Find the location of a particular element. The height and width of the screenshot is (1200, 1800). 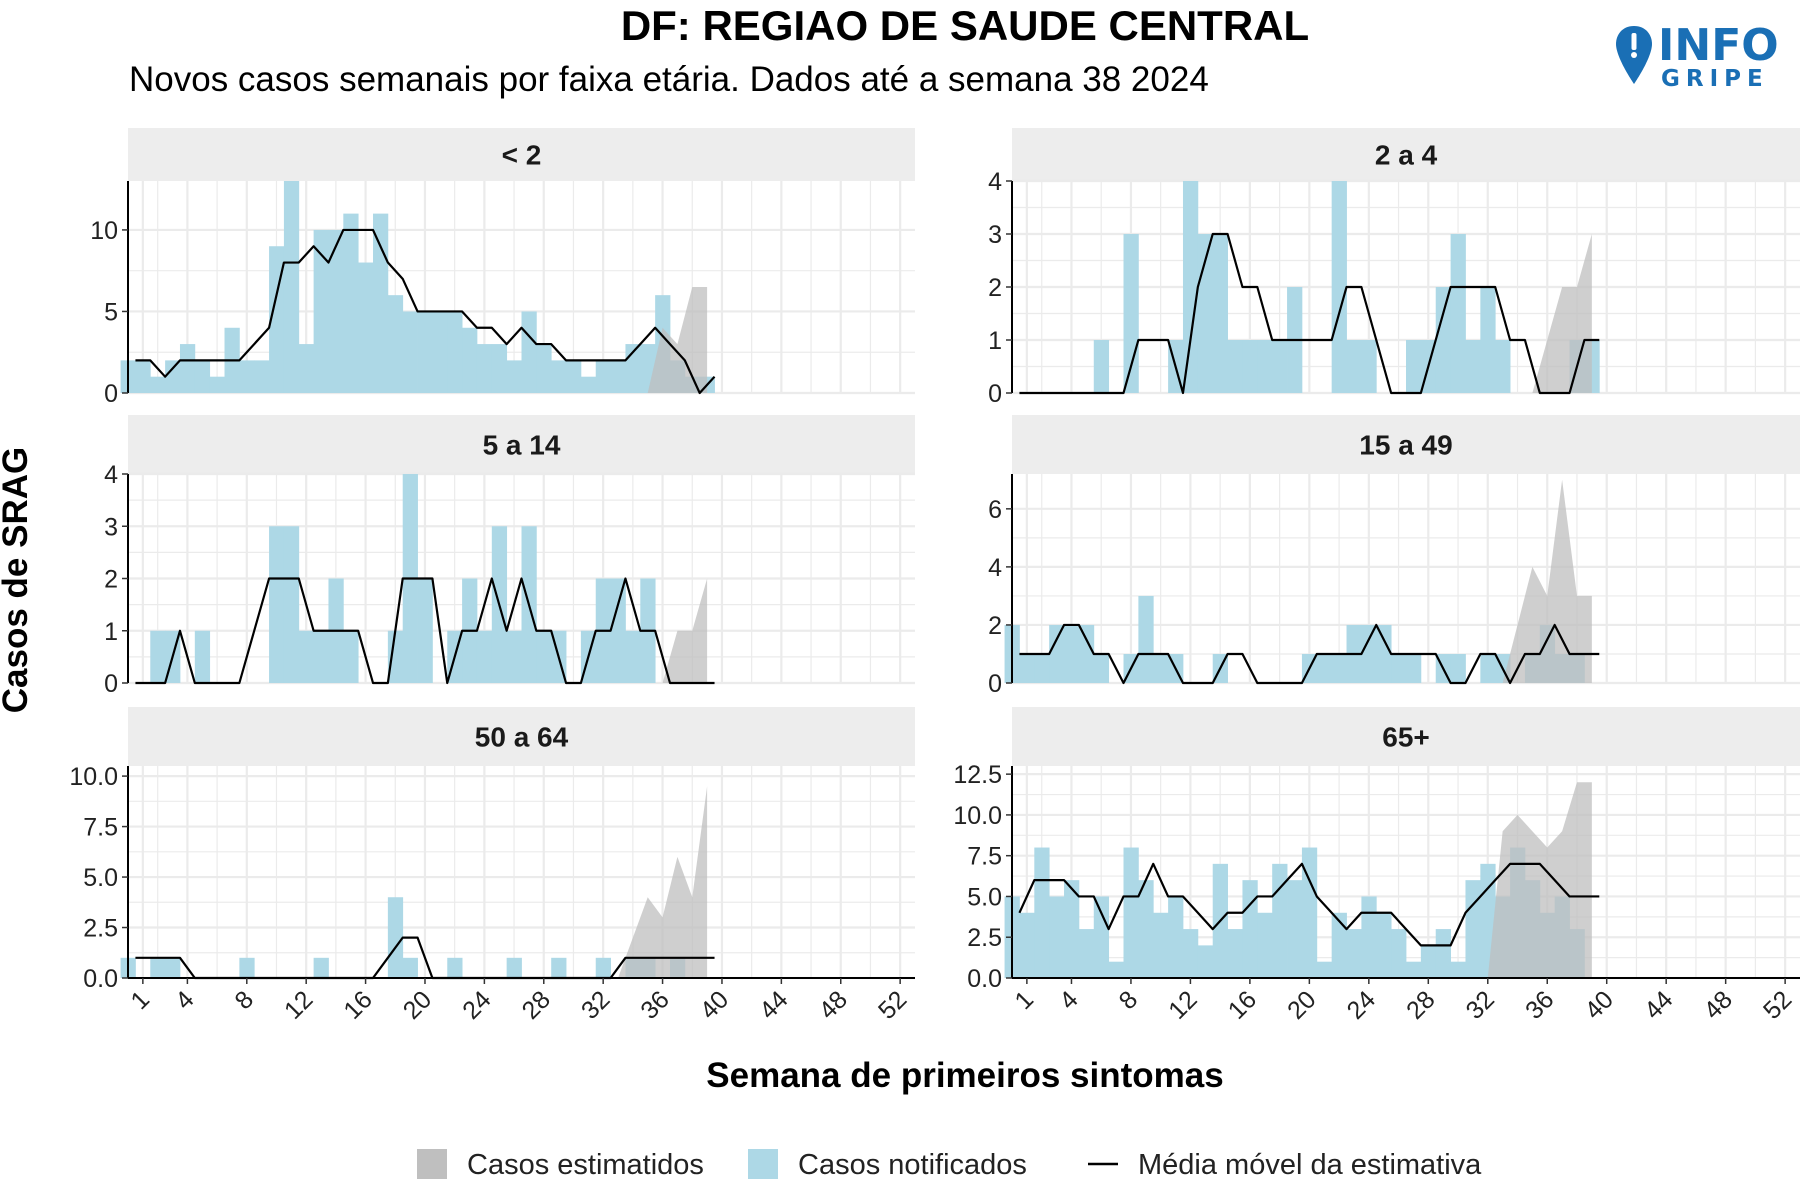

x-axis-title: Semana de primeiros sintomas is located at coordinates (964, 1075).